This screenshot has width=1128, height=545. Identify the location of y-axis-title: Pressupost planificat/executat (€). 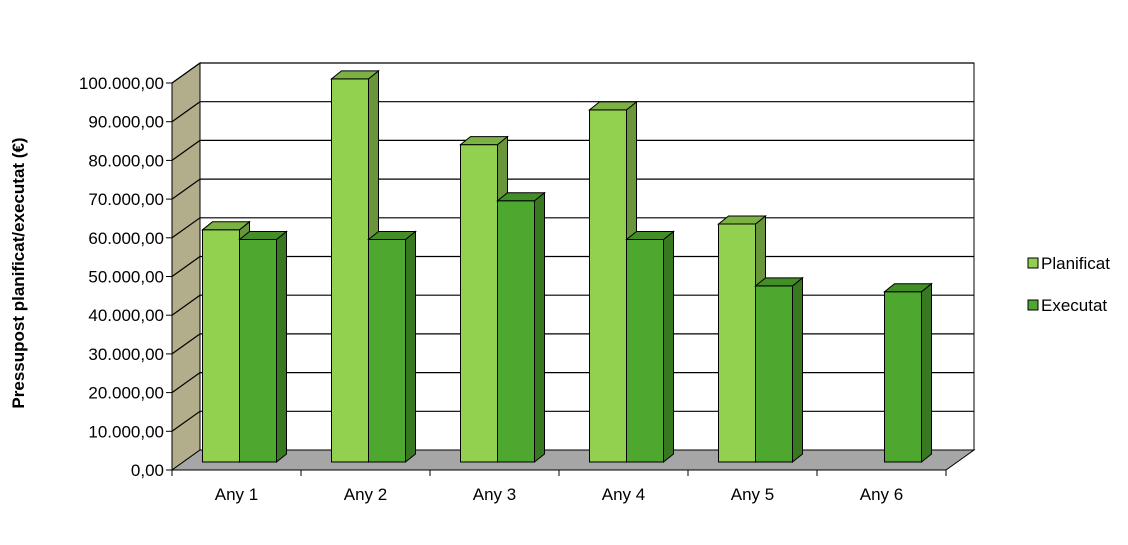
(18, 272).